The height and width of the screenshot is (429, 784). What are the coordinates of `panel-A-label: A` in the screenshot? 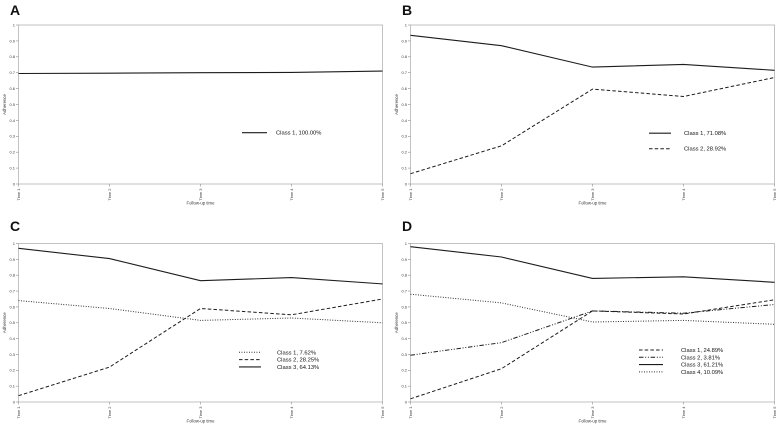 It's located at (15, 10).